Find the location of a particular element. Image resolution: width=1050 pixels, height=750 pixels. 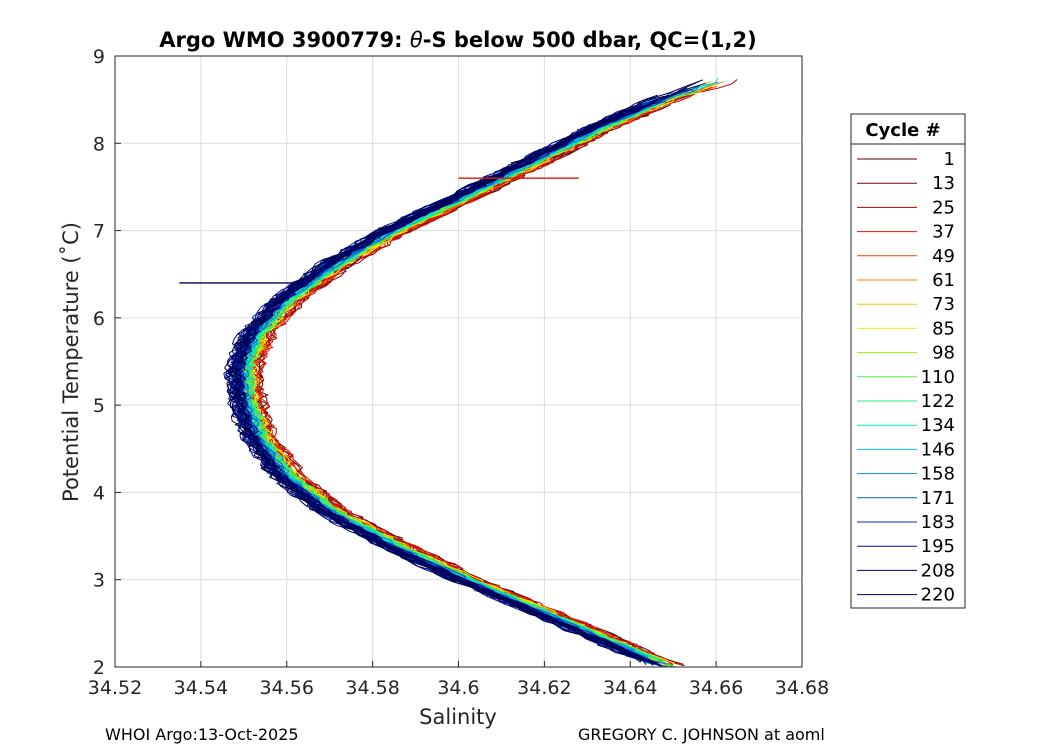

legend-entry-label: 134 is located at coordinates (938, 425).